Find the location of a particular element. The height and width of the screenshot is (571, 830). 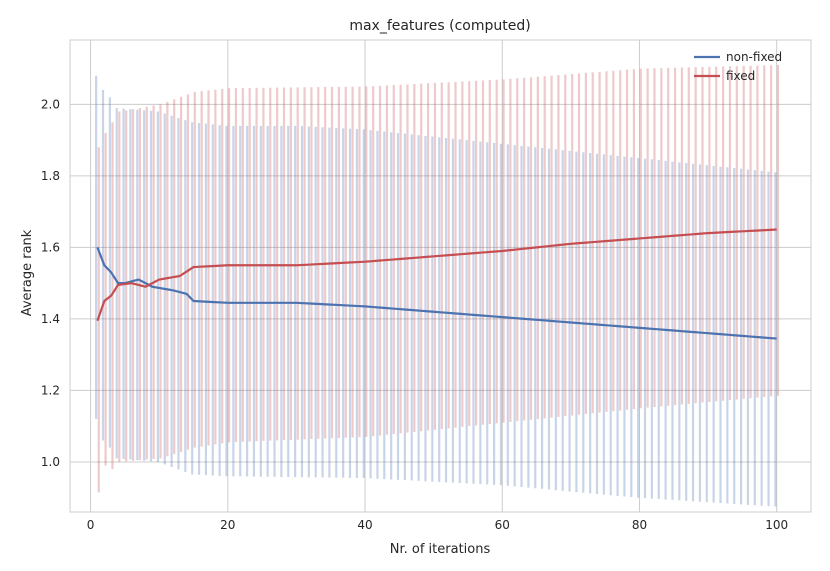

x-tick-label: 100 is located at coordinates (776, 525).